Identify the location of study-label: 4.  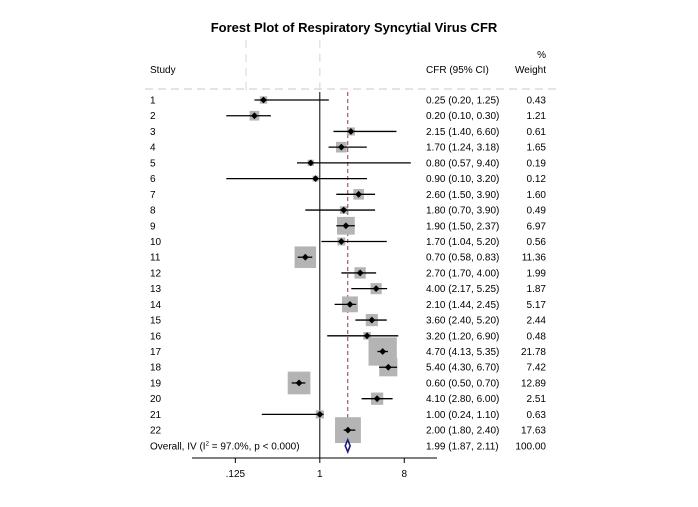
(153, 148).